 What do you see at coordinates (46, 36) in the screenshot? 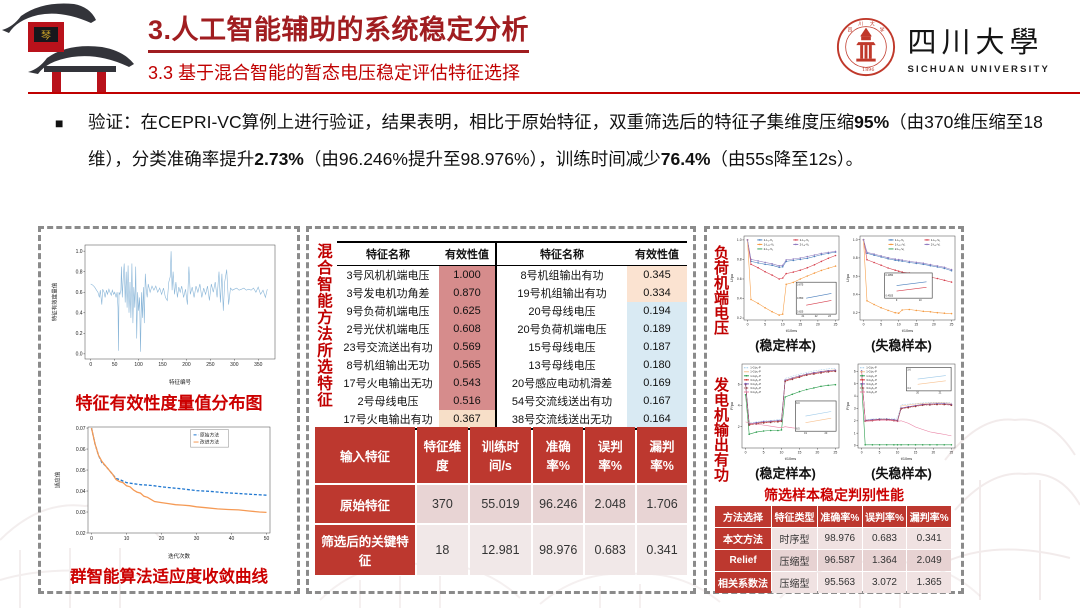
I see `svg-text: 琴` at bounding box center [46, 36].